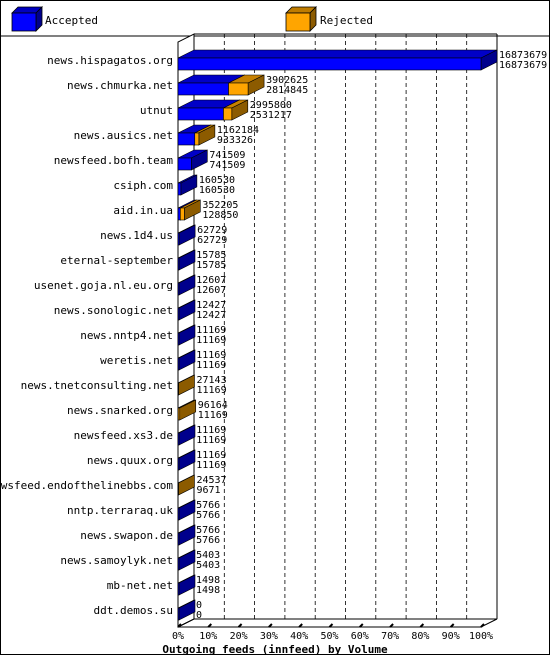 This screenshot has height=655, width=550. What do you see at coordinates (200, 114) in the screenshot?
I see `bar-2-accepted` at bounding box center [200, 114].